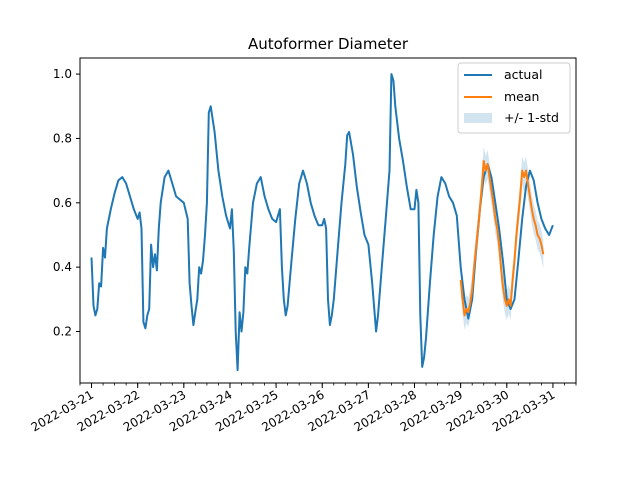 This screenshot has height=480, width=640. What do you see at coordinates (328, 44) in the screenshot?
I see `chart-title: Autoformer Diameter` at bounding box center [328, 44].